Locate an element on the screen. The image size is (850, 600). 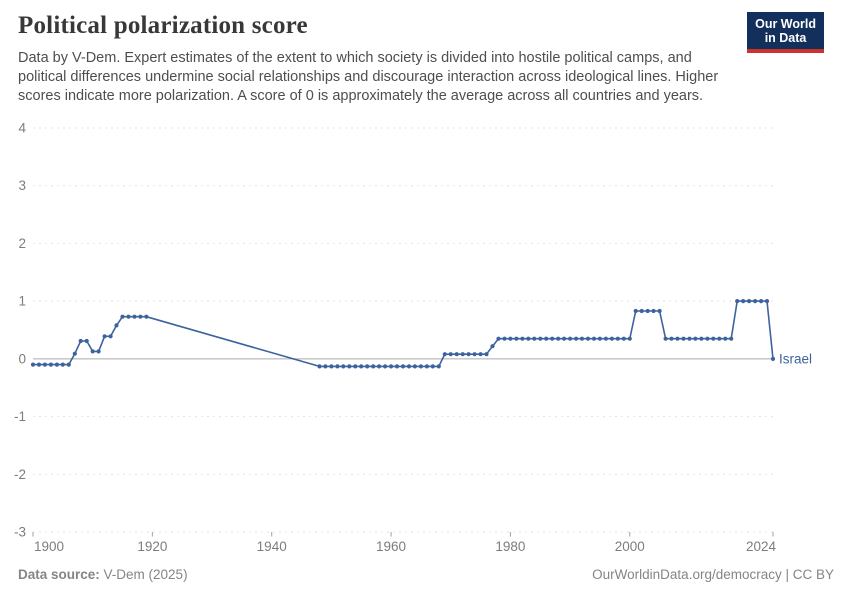
series-markers-israel is located at coordinates (403, 334).